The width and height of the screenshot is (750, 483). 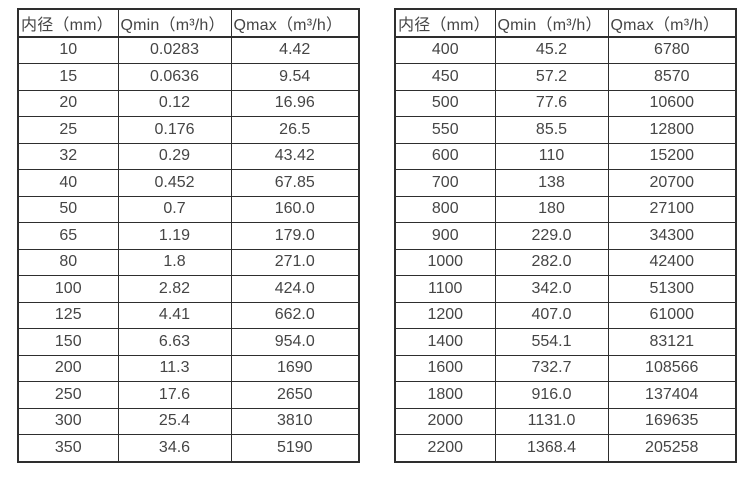 I want to click on table-cell: 400, so click(x=445, y=50).